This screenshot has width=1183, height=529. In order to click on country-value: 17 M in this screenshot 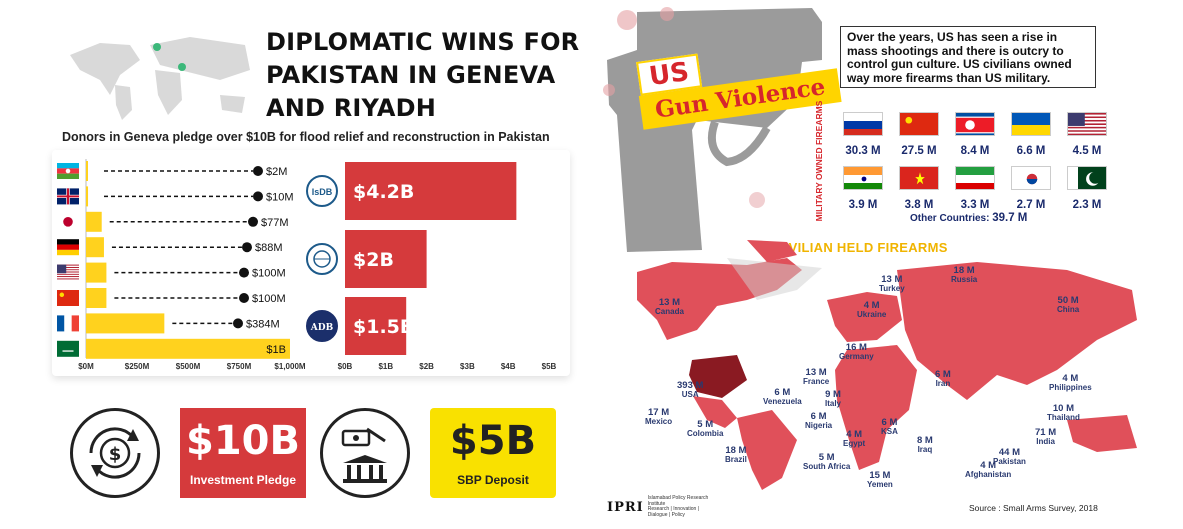, I will do `click(659, 412)`.